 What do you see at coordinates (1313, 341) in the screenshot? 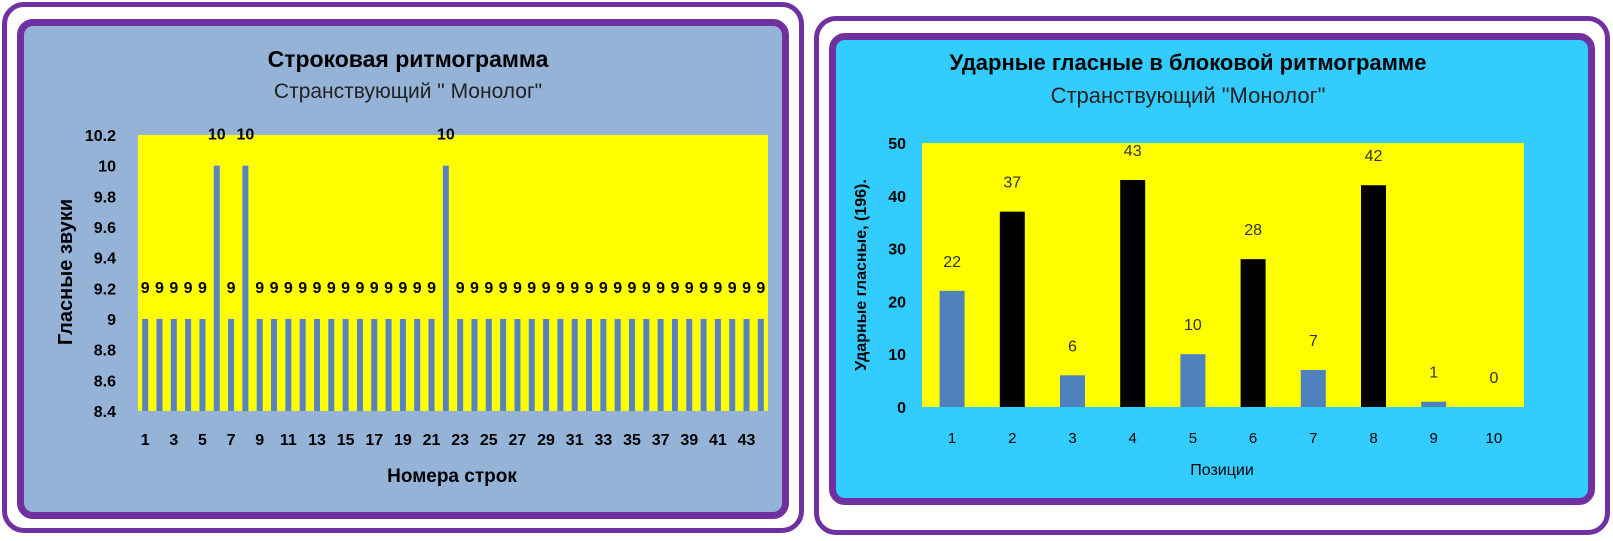
I see `right-data-label: 7` at bounding box center [1313, 341].